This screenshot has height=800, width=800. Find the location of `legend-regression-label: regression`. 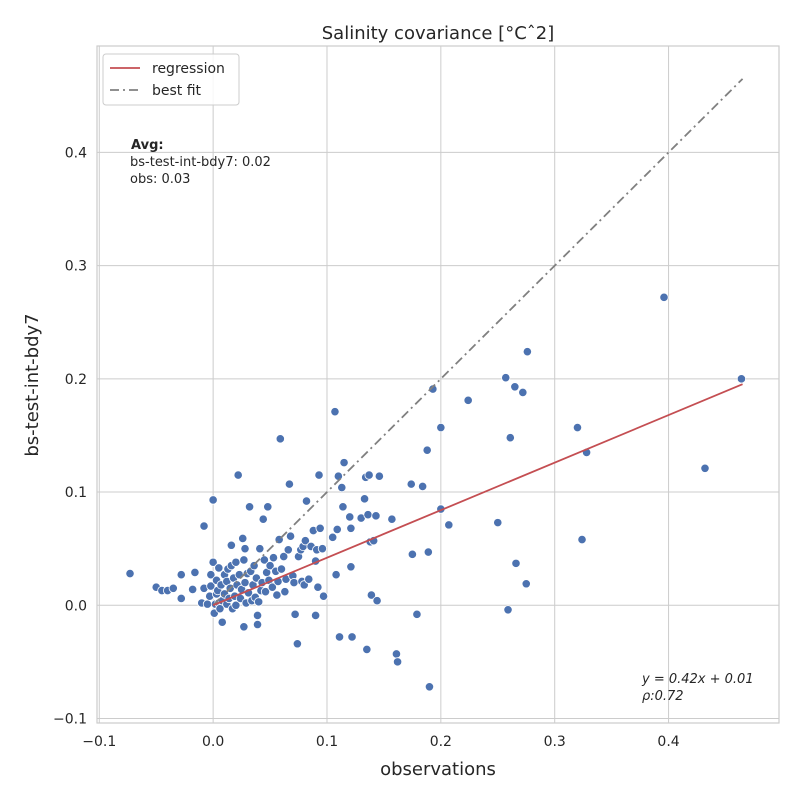

legend-regression-label: regression is located at coordinates (188, 69).